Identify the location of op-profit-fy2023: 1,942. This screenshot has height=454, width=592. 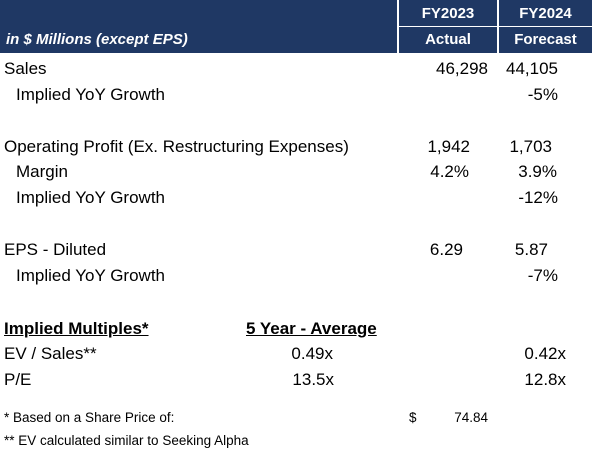
(448, 146).